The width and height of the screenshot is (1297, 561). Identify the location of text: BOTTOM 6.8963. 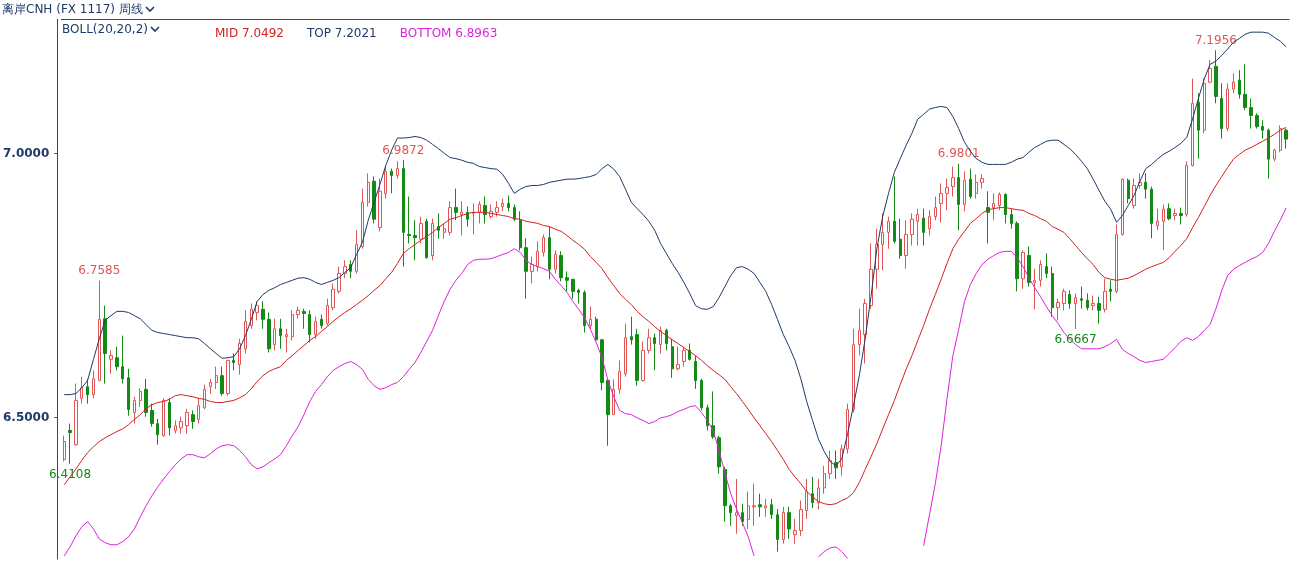
(448, 33).